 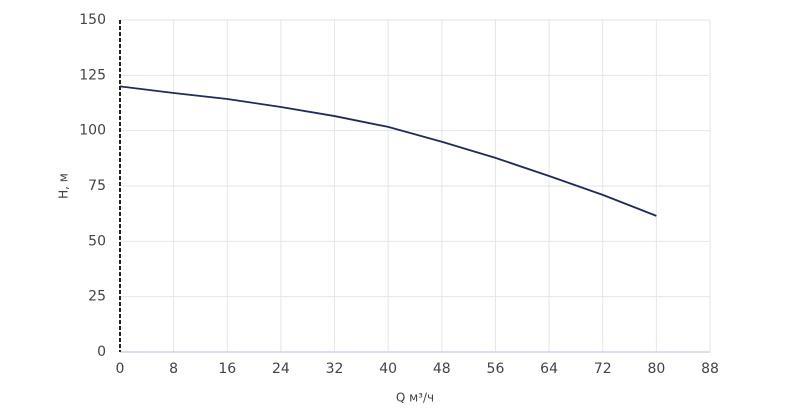 I want to click on x-tick-label: 56, so click(x=496, y=369).